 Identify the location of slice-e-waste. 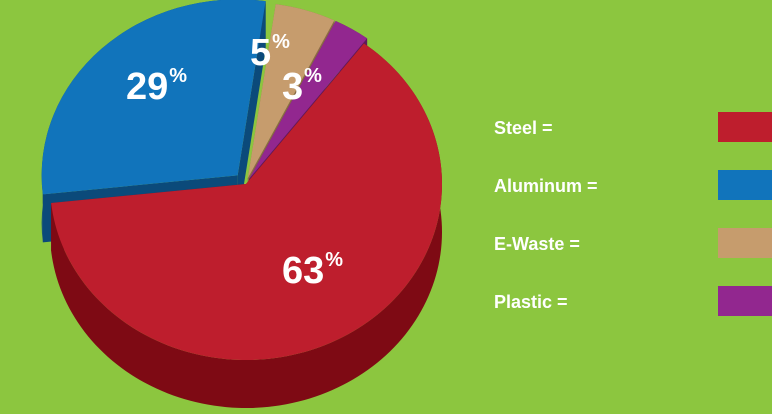
(291, 91).